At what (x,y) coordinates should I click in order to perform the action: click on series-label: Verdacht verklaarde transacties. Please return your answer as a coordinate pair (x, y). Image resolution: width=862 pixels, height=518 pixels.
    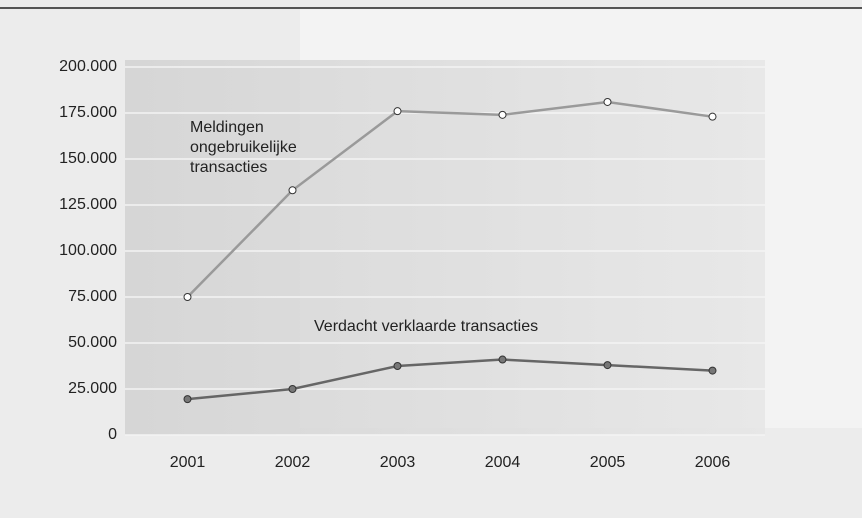
    Looking at the image, I should click on (426, 326).